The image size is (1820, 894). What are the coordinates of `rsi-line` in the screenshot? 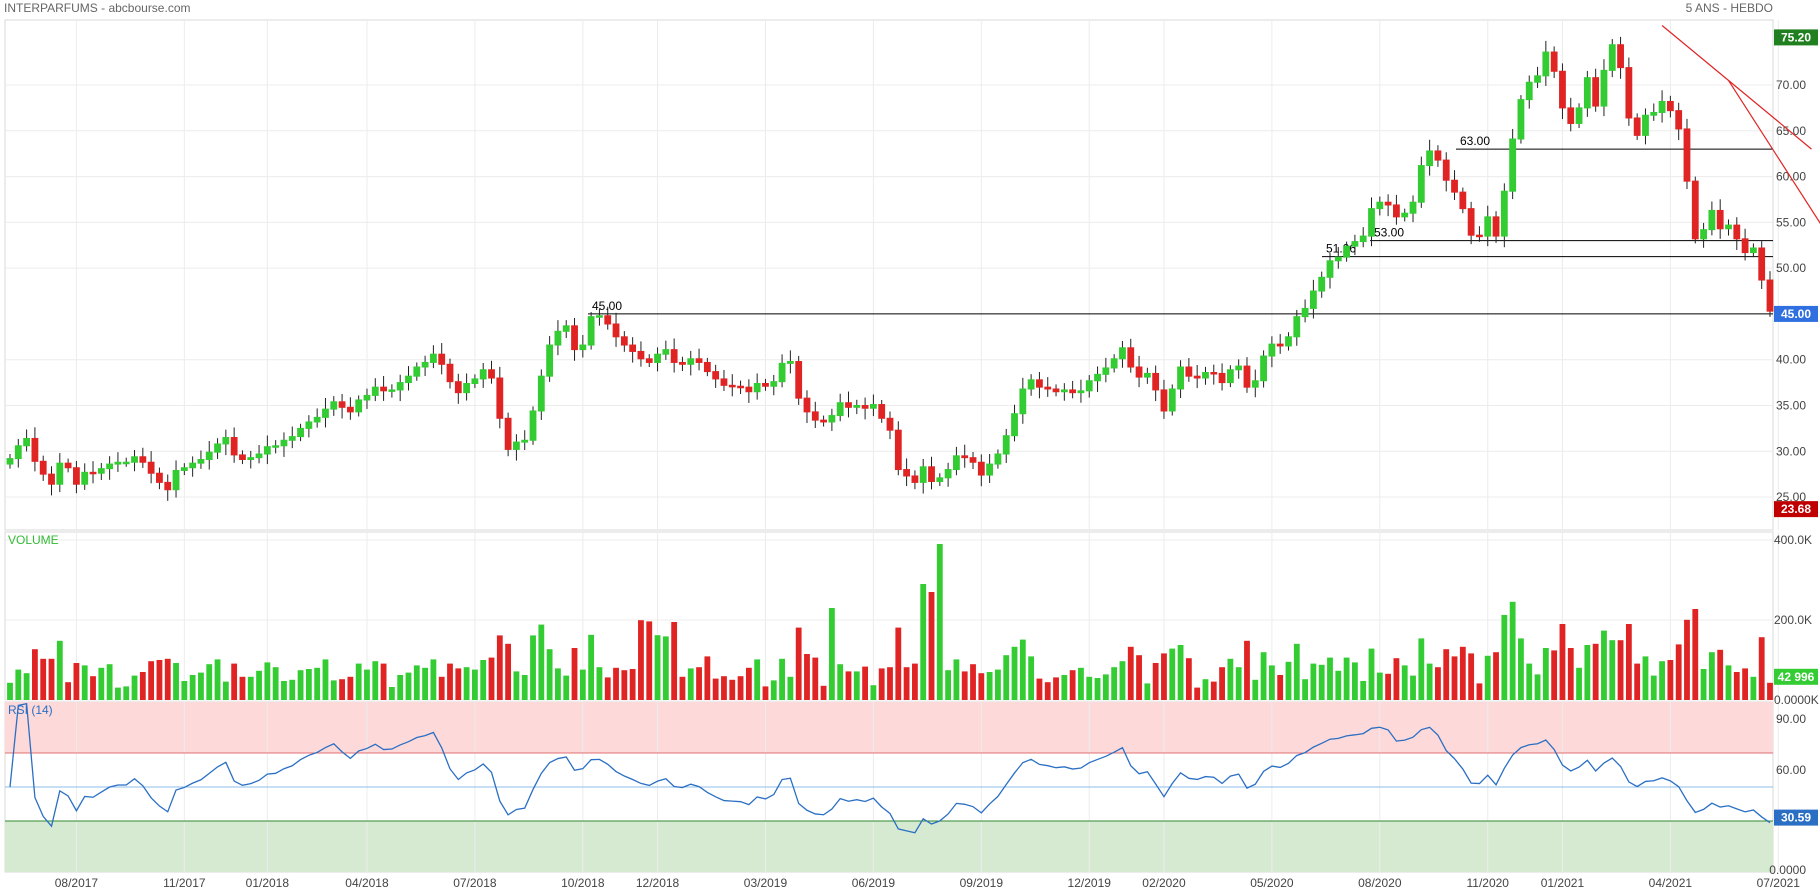 It's located at (890, 768).